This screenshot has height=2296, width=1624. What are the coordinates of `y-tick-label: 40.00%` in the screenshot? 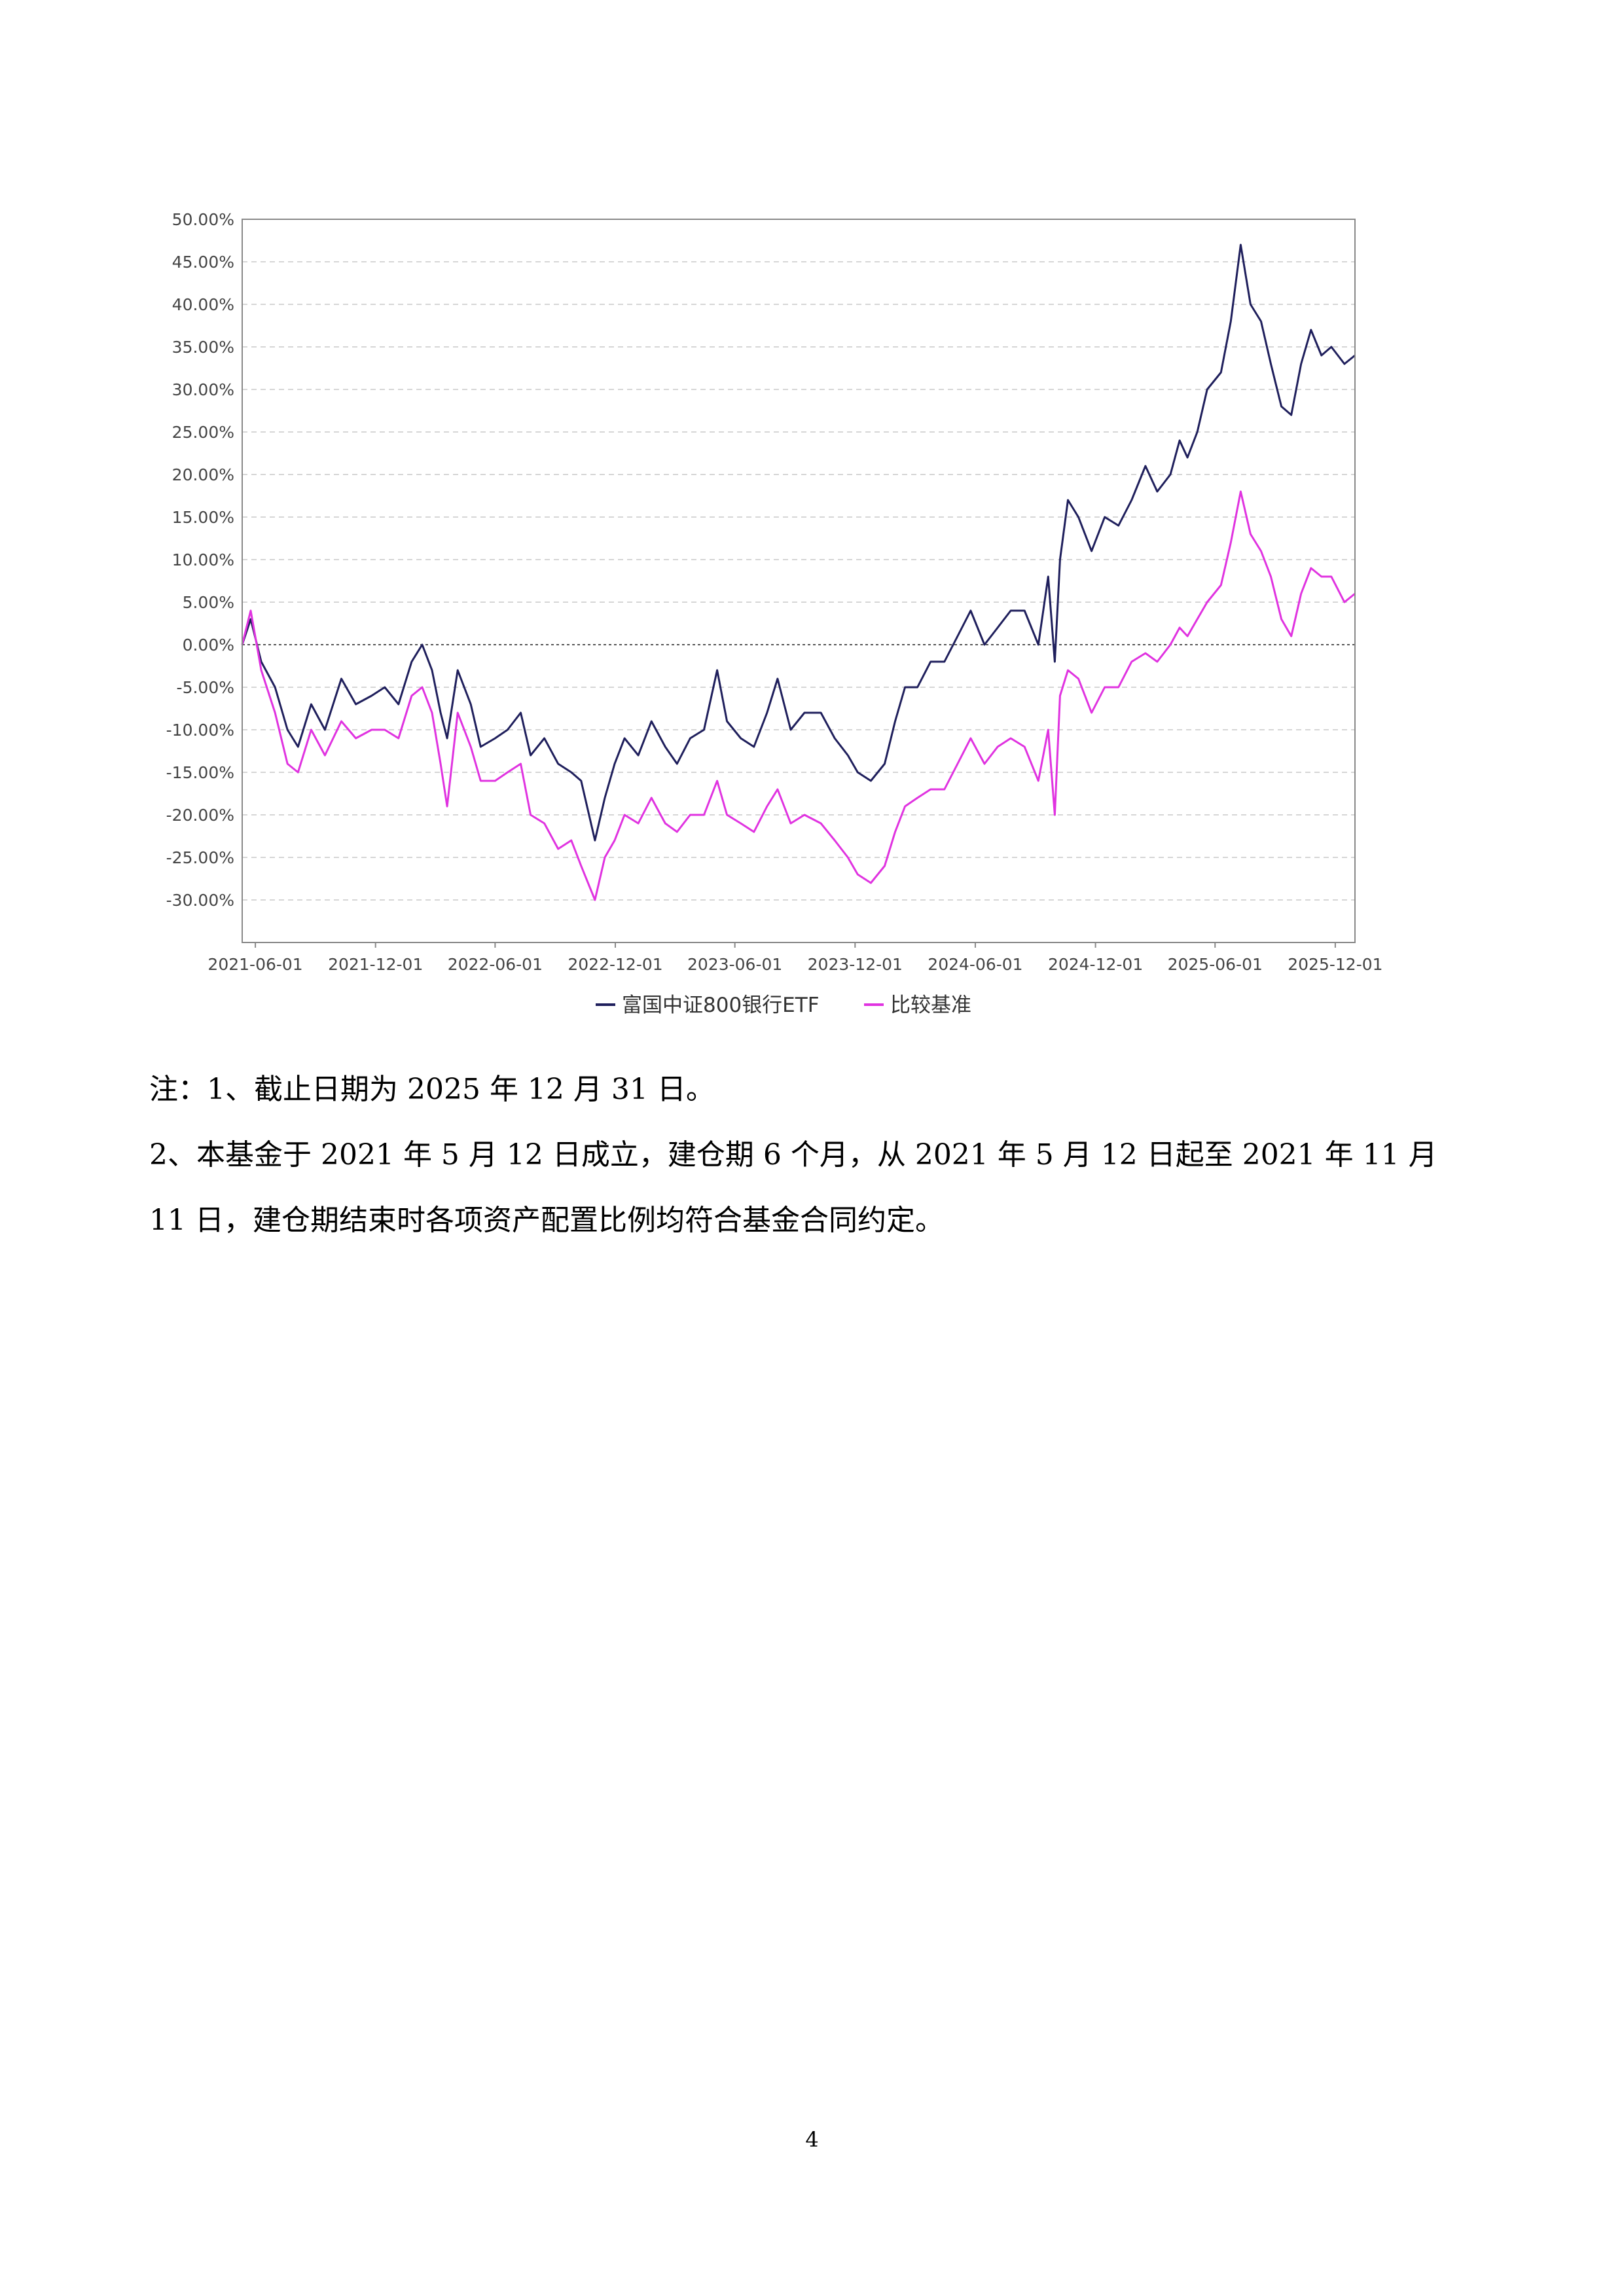 It's located at (203, 304).